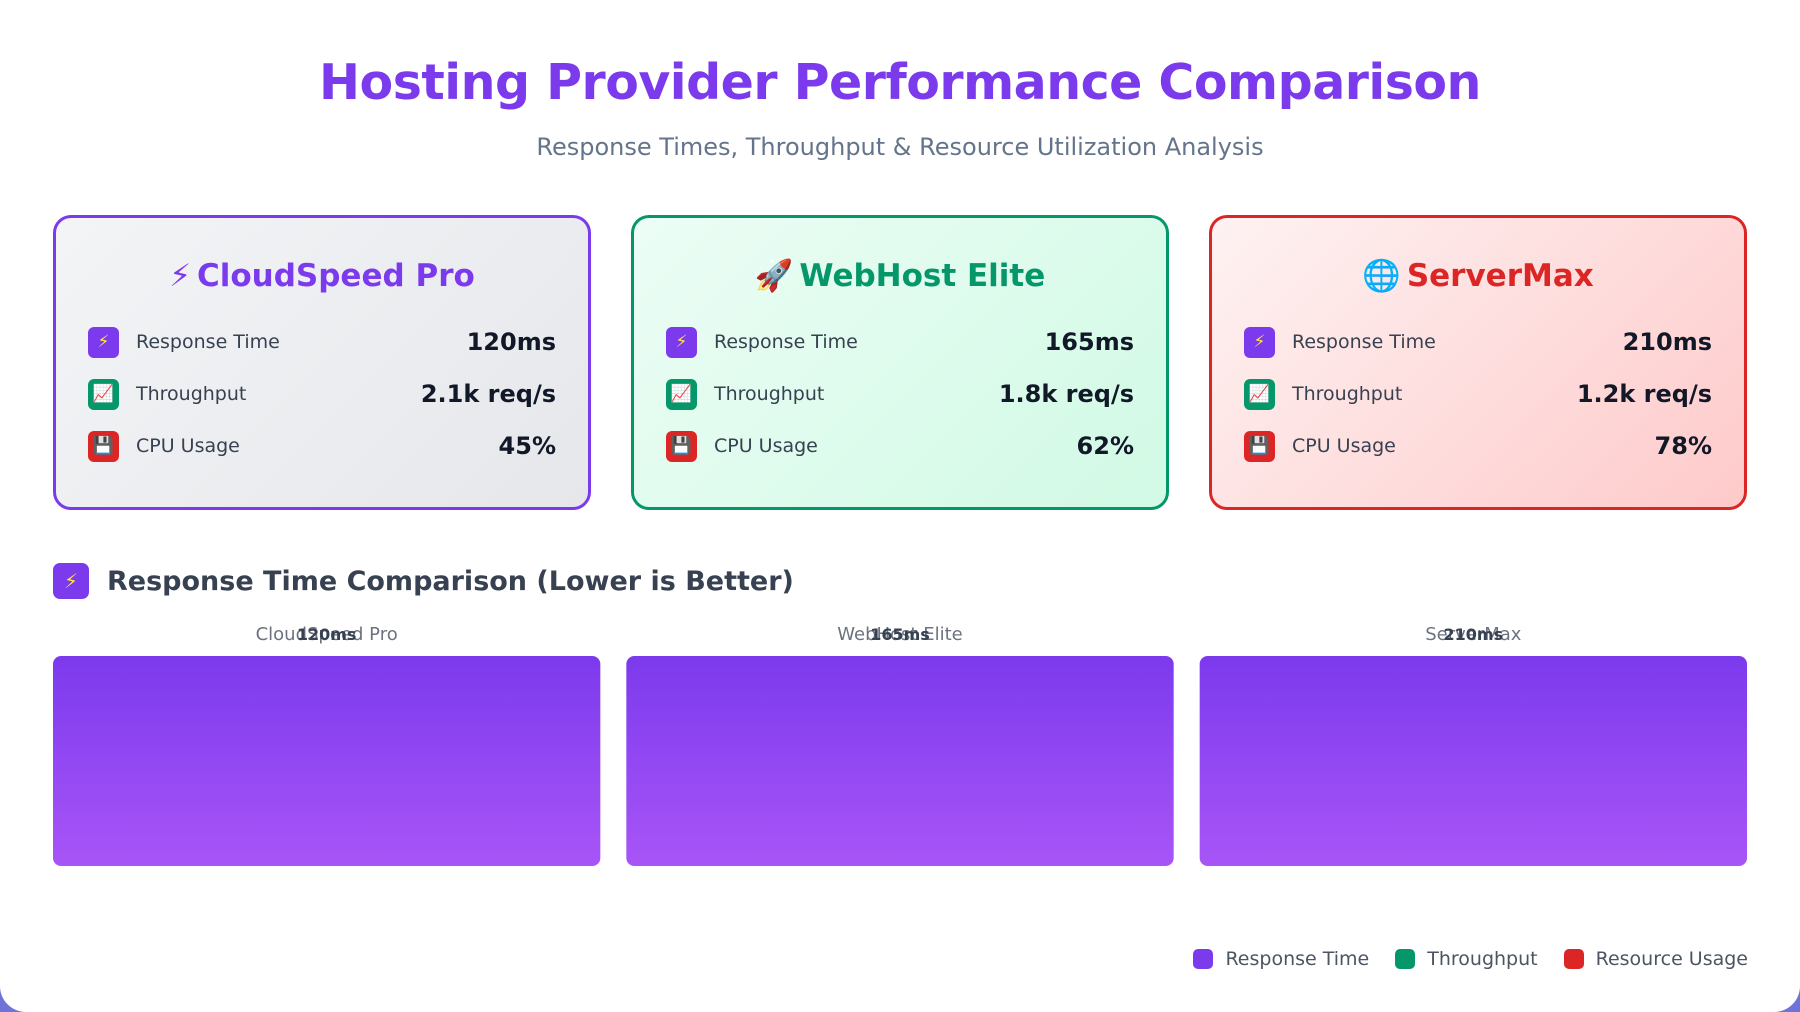  Describe the element at coordinates (335, 276) in the screenshot. I see `provider-name: CloudSpeed Pro` at that location.